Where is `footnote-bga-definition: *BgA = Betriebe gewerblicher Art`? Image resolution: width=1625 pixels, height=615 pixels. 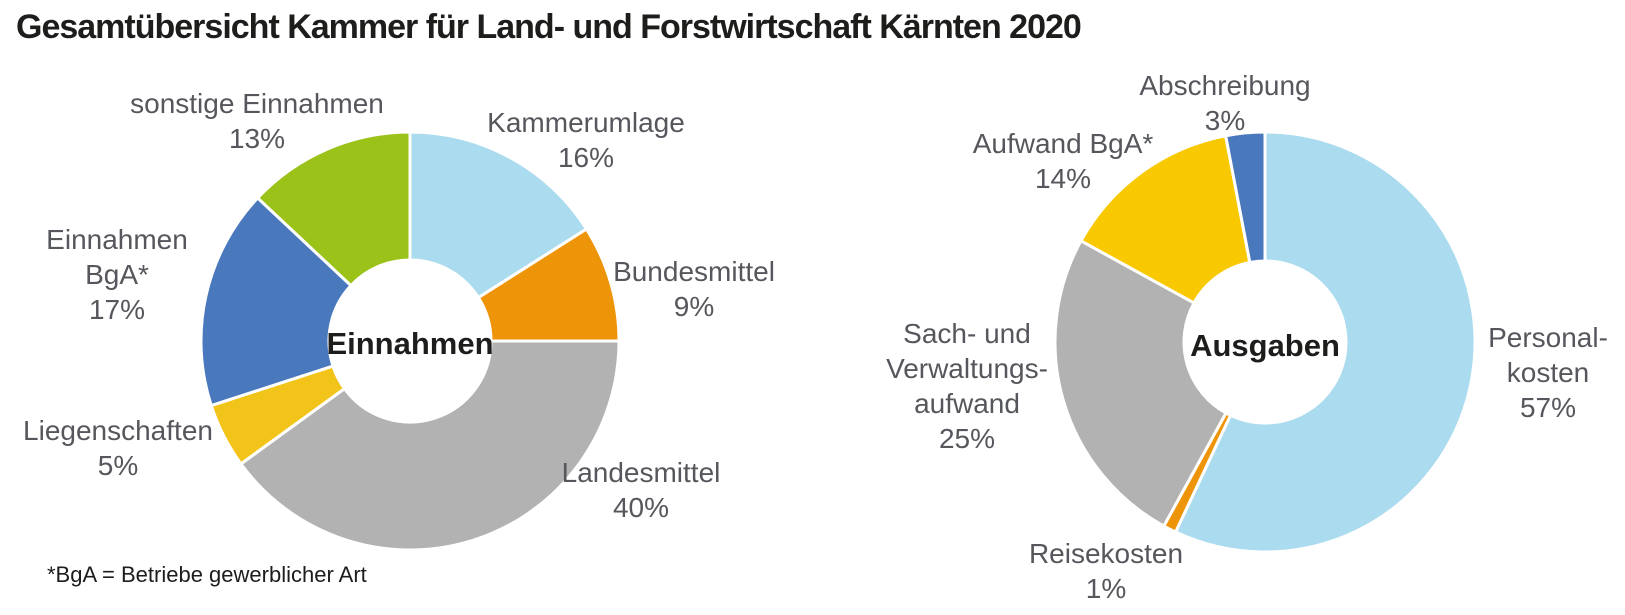
footnote-bga-definition: *BgA = Betriebe gewerblicher Art is located at coordinates (207, 574).